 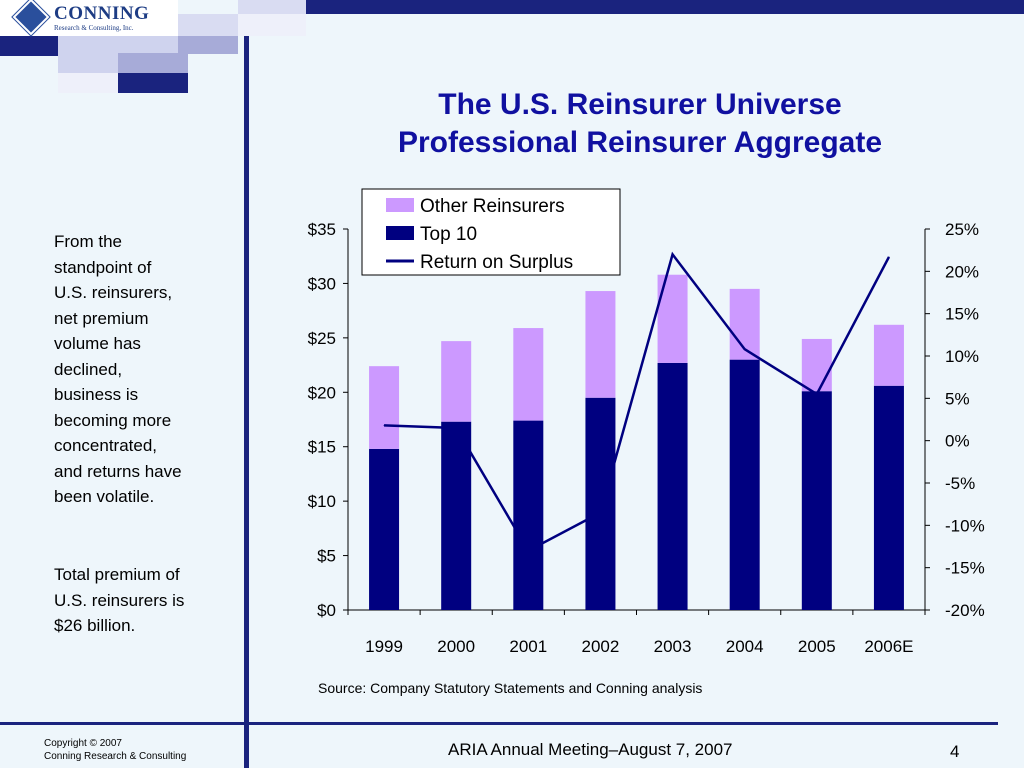 What do you see at coordinates (119, 600) in the screenshot?
I see `sidebar-paragraph-2-line: U.S. reinsurers is` at bounding box center [119, 600].